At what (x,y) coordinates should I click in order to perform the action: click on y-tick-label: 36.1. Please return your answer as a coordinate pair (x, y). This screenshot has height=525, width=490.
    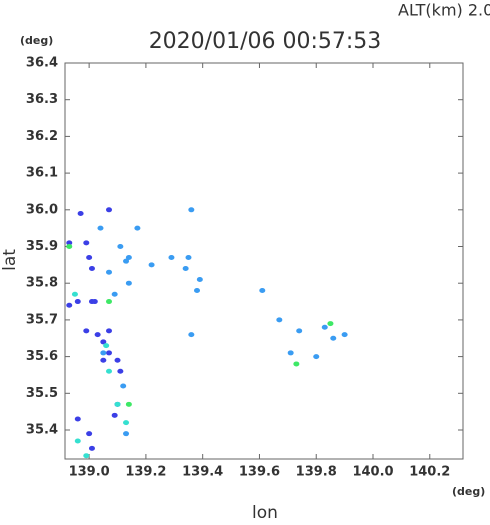
    Looking at the image, I should click on (42, 173).